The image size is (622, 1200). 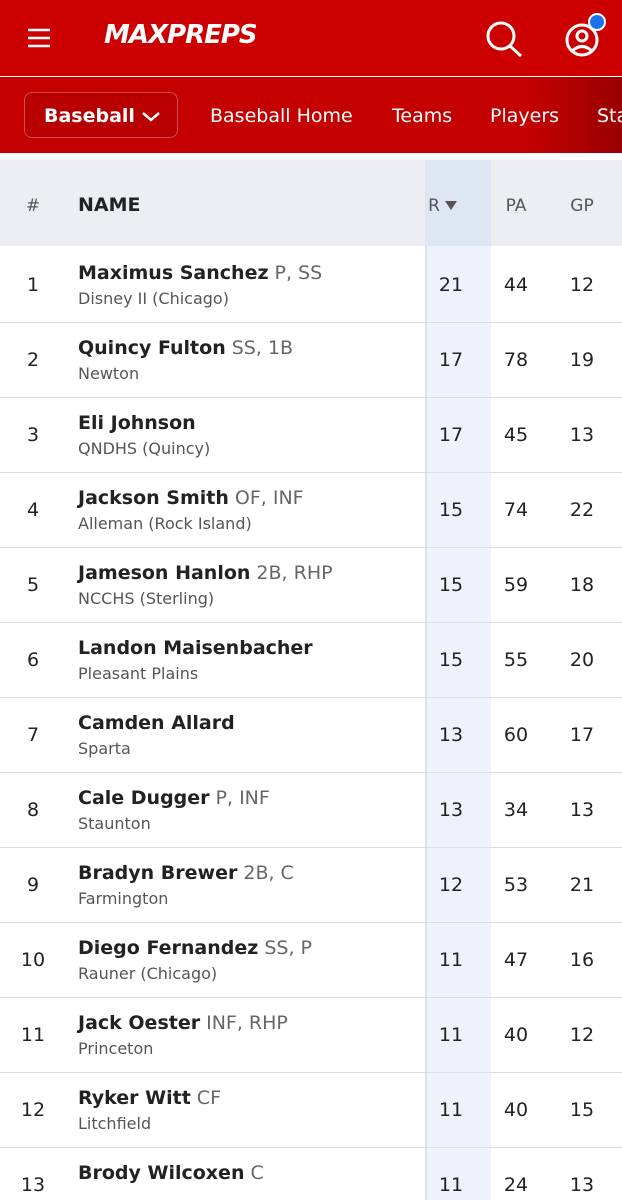 What do you see at coordinates (89, 116) in the screenshot?
I see `sport-label: Baseball` at bounding box center [89, 116].